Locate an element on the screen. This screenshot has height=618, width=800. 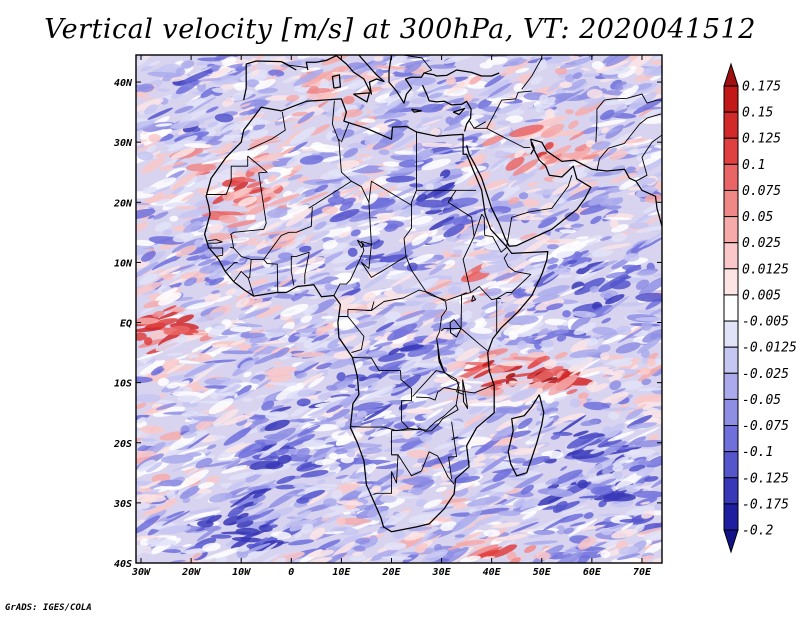
colorbar-label: 0.125 is located at coordinates (761, 139).